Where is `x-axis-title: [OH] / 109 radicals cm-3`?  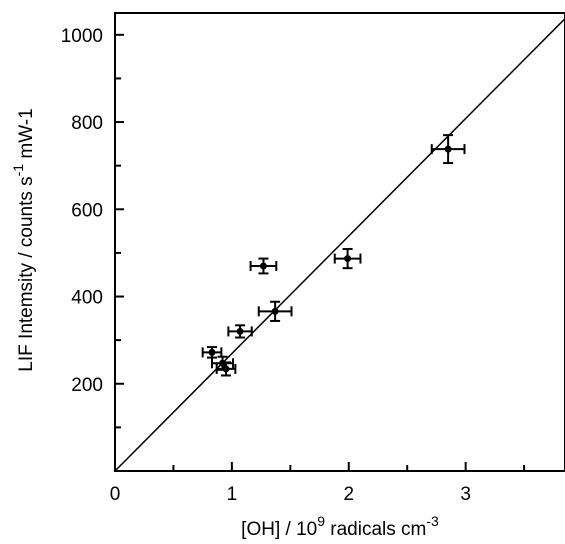
x-axis-title: [OH] / 109 radicals cm-3 is located at coordinates (340, 526).